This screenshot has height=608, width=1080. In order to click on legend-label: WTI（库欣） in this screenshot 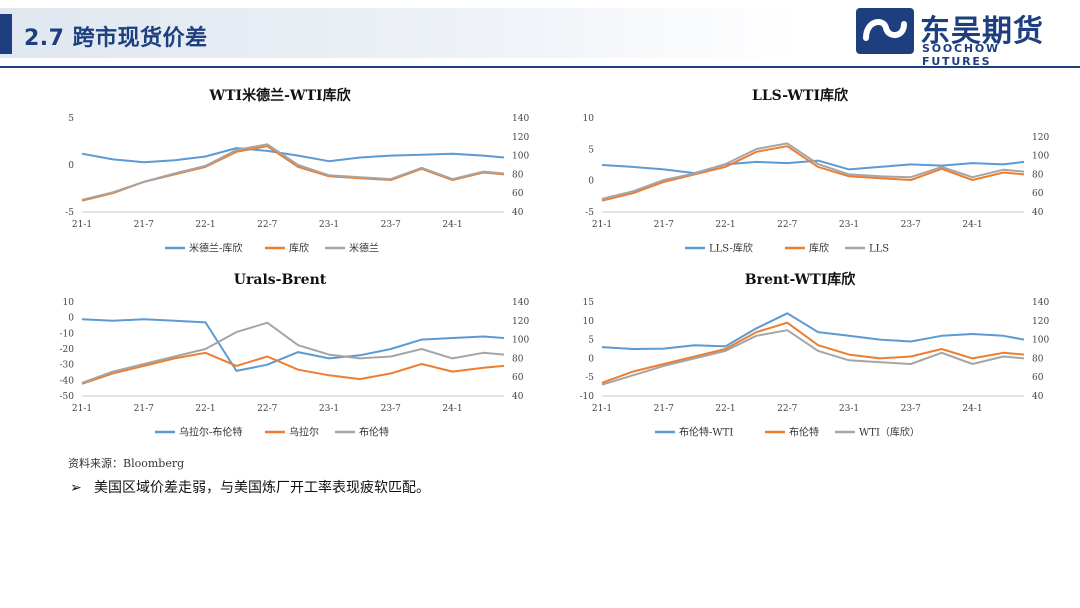, I will do `click(889, 432)`.